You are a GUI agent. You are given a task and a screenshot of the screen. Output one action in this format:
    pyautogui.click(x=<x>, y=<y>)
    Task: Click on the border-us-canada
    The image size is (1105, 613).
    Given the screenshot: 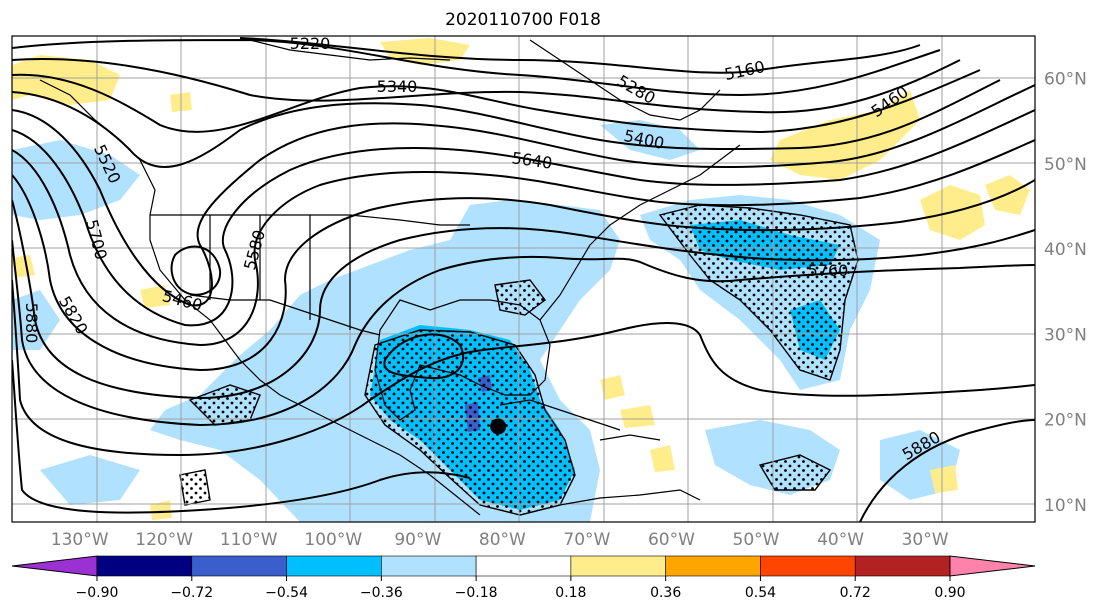 What is the action you would take?
    pyautogui.click(x=310, y=220)
    